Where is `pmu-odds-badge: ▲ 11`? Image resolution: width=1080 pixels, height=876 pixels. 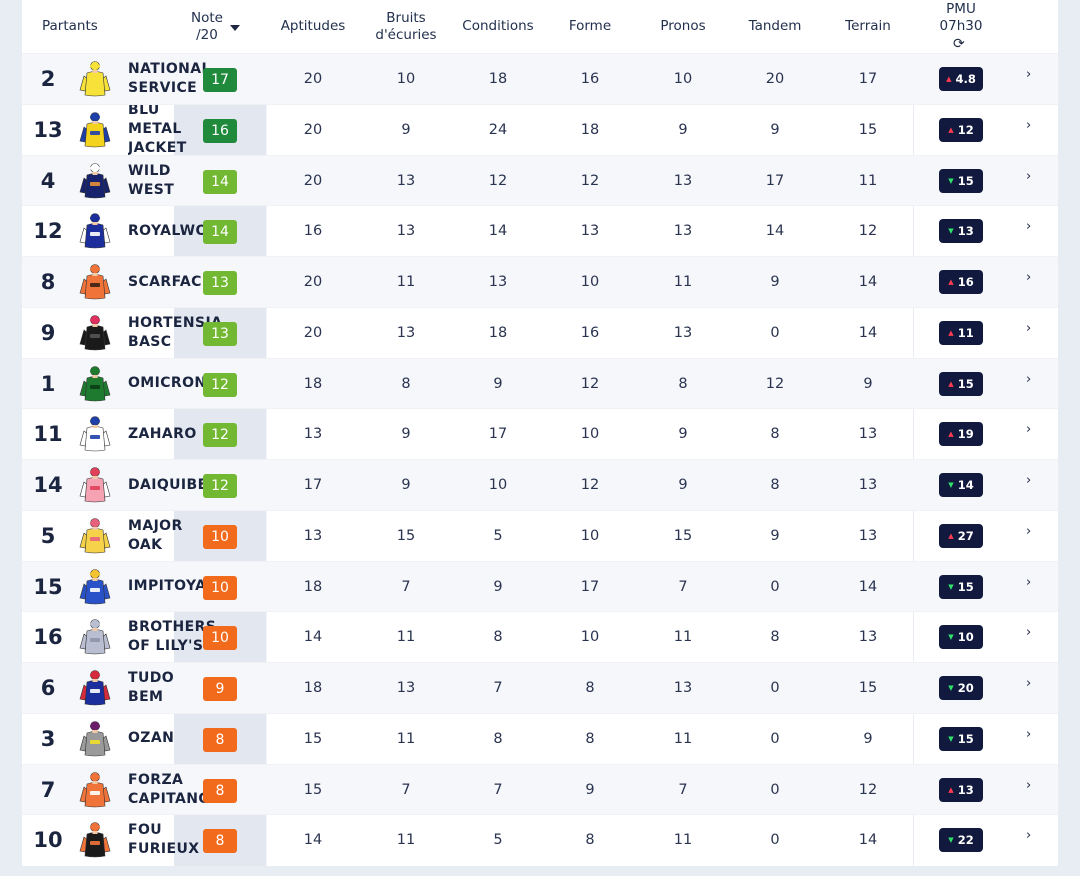
pmu-odds-badge: ▲ 11 is located at coordinates (961, 332).